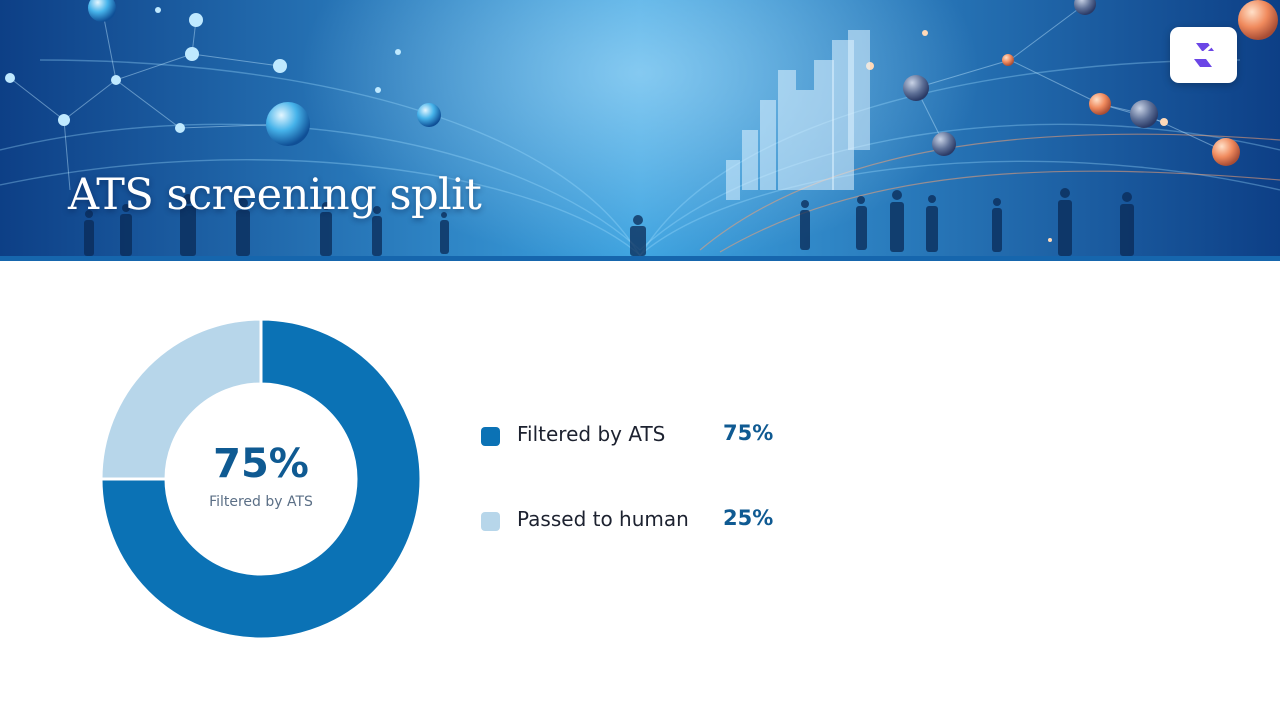  What do you see at coordinates (603, 519) in the screenshot?
I see `legend-label-passed: Passed to human` at bounding box center [603, 519].